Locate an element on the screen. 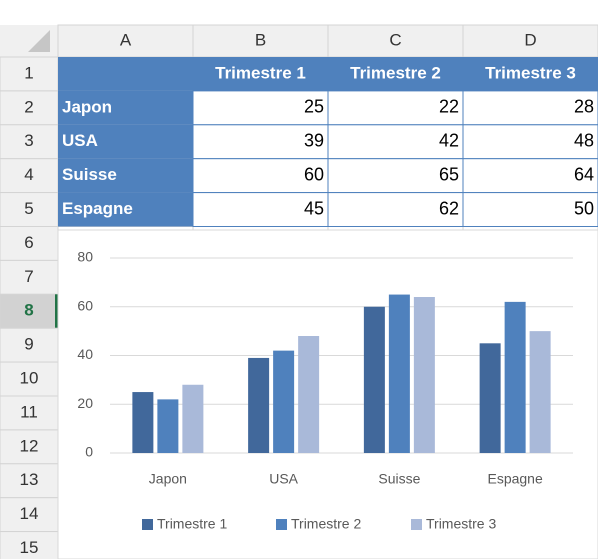 This screenshot has height=559, width=598. y-tick-label: 60 is located at coordinates (85, 305).